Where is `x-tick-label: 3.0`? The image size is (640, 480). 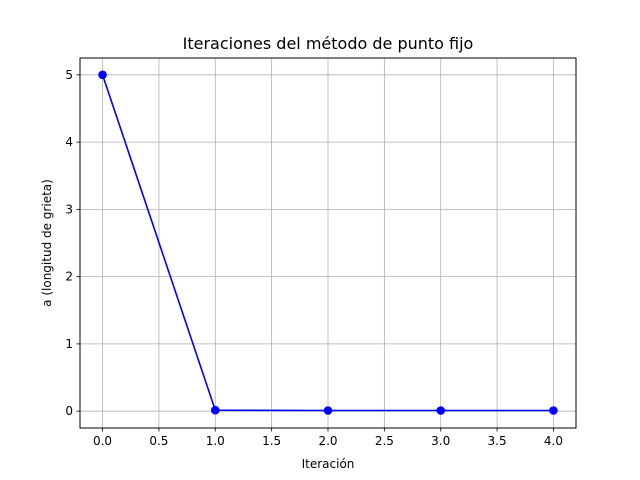 x-tick-label: 3.0 is located at coordinates (440, 441).